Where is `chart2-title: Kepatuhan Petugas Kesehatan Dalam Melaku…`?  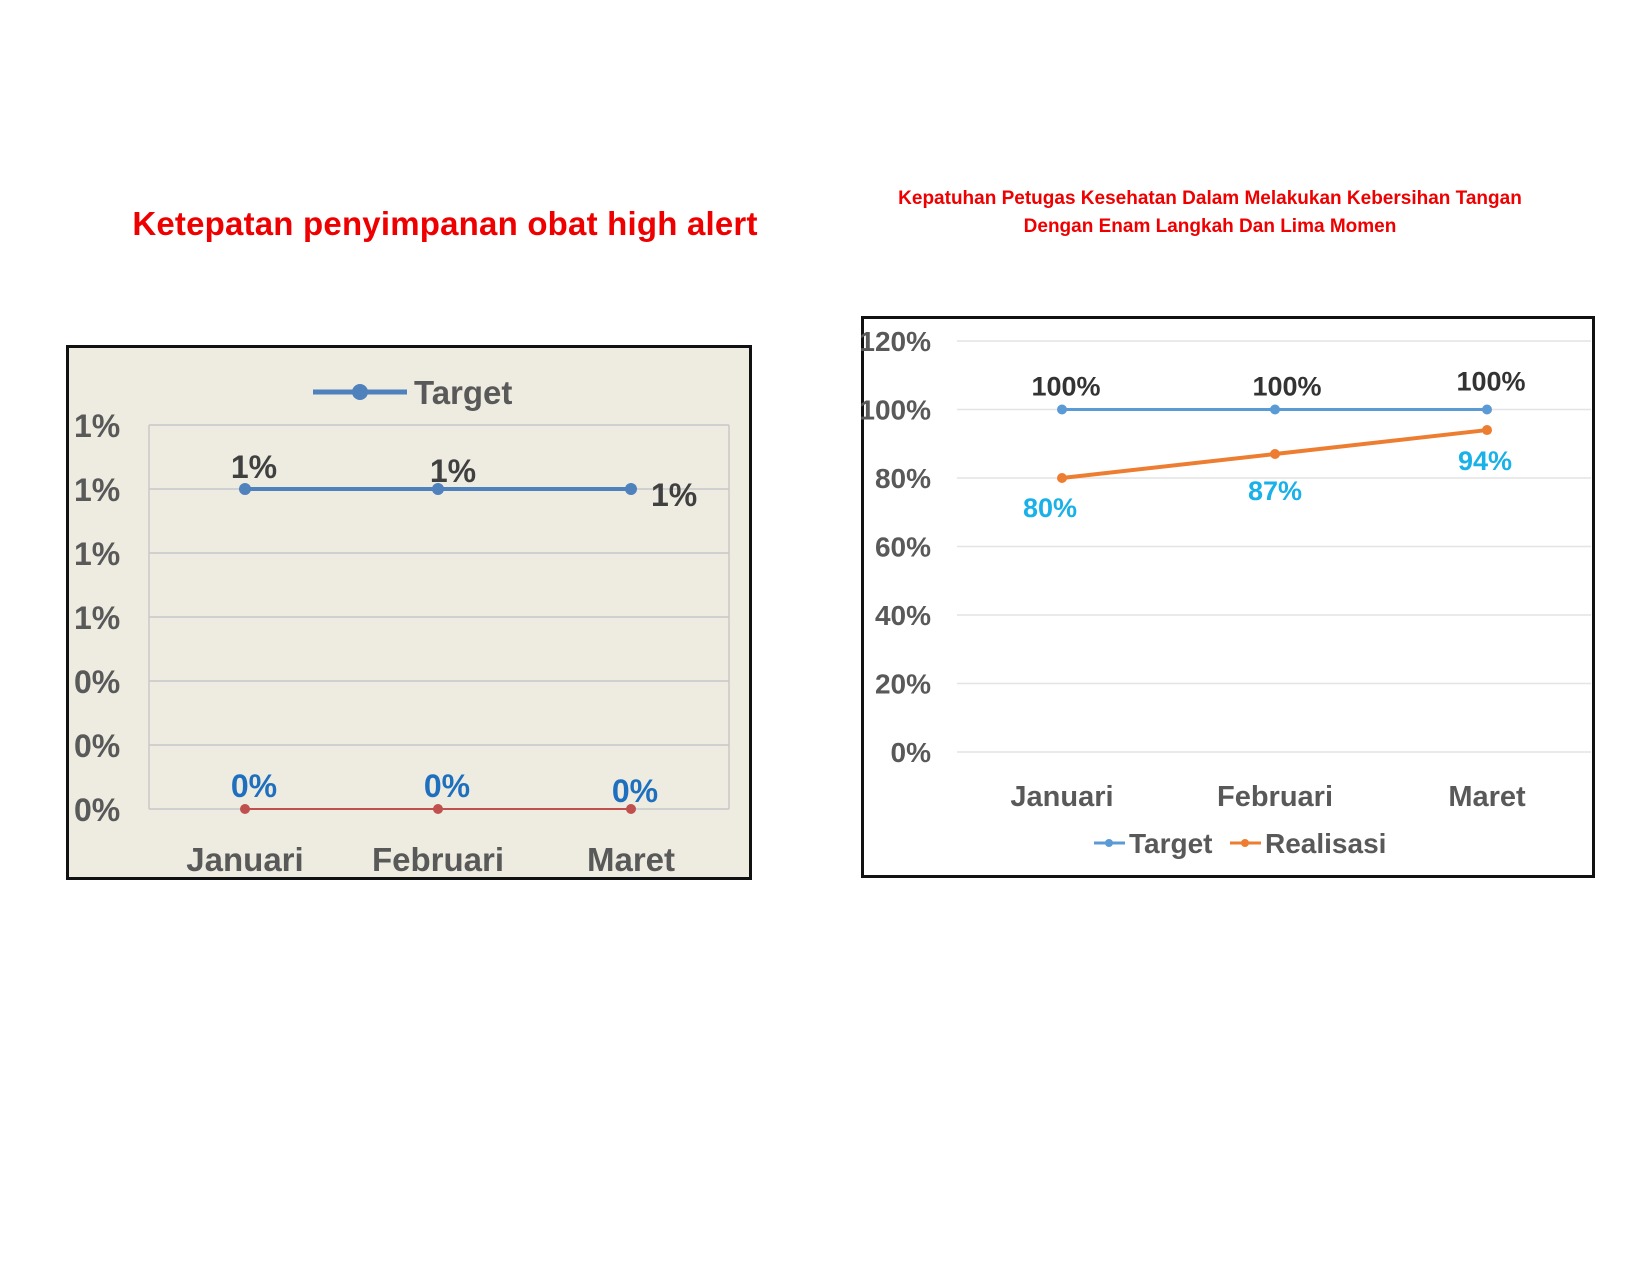
chart2-title: Kepatuhan Petugas Kesehatan Dalam Melaku… is located at coordinates (1210, 213).